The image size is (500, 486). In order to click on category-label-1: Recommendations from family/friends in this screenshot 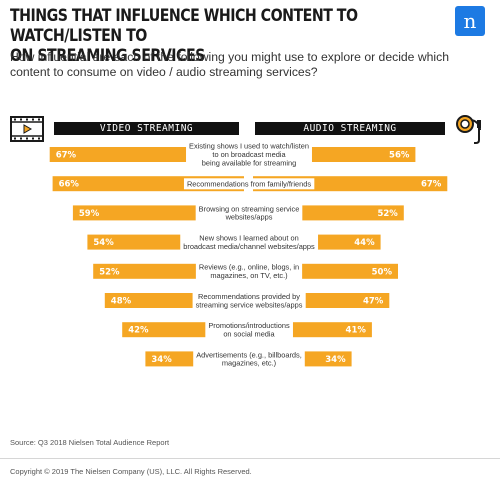, I will do `click(249, 183)`.